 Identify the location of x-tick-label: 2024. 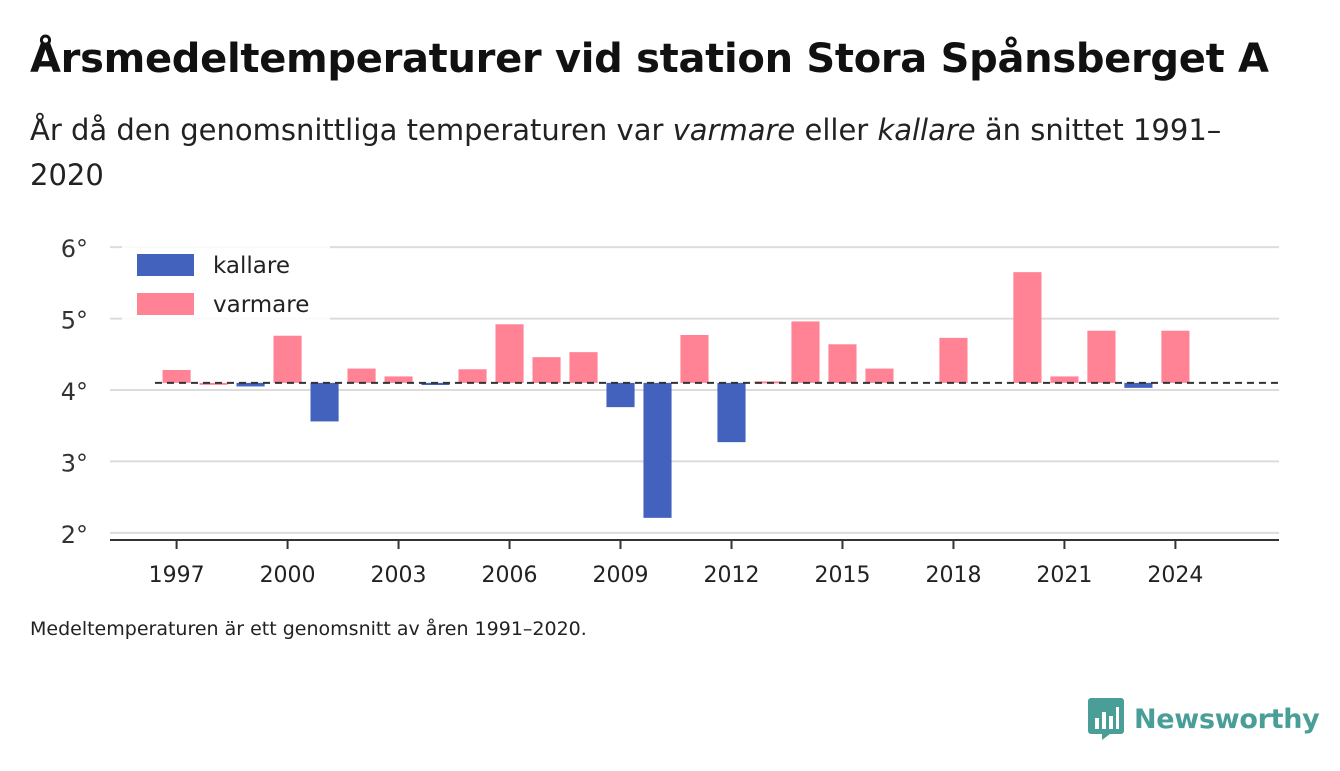
(1175, 575).